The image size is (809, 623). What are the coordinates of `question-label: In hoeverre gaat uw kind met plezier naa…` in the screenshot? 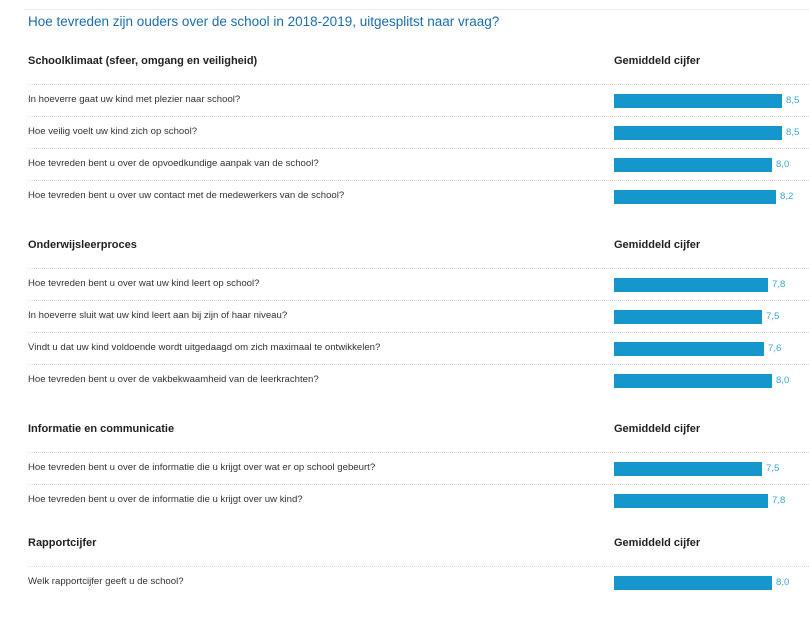 It's located at (134, 99).